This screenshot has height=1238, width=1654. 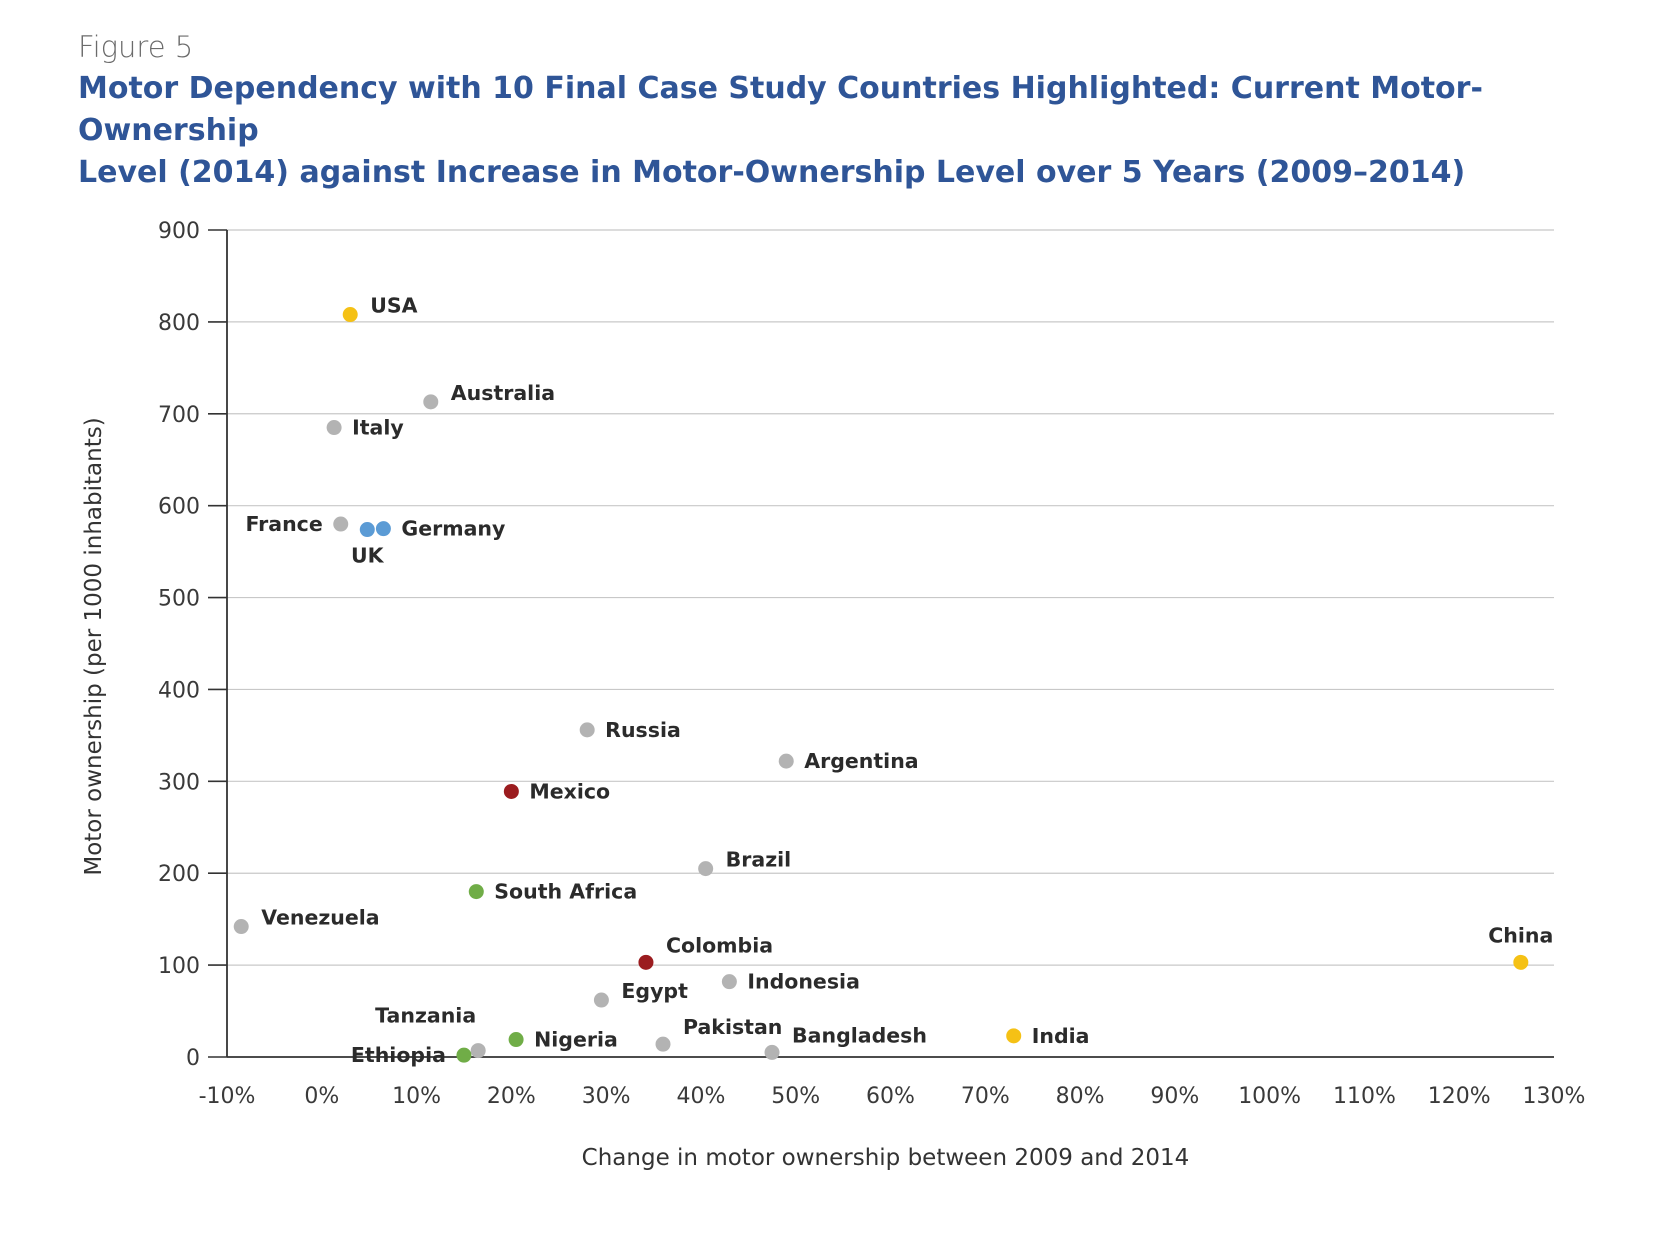 What do you see at coordinates (179, 599) in the screenshot?
I see `y-tick-label: 500` at bounding box center [179, 599].